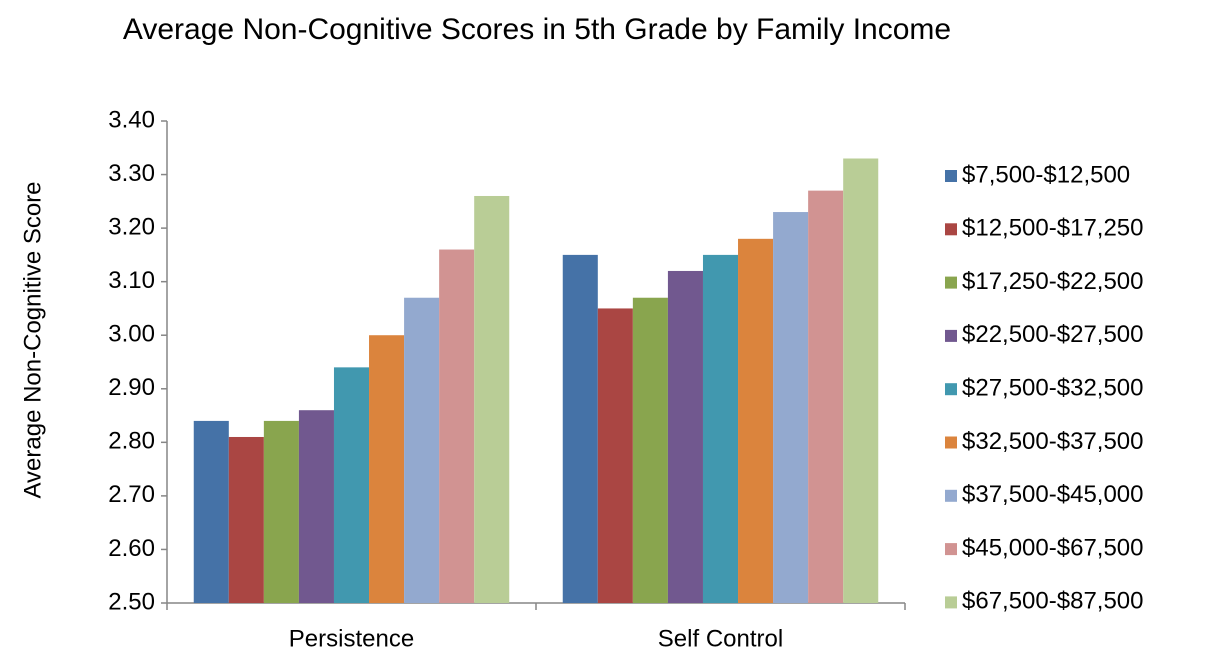 This screenshot has height=654, width=1222. What do you see at coordinates (1053, 494) in the screenshot?
I see `legend-label: $37,500-$45,000` at bounding box center [1053, 494].